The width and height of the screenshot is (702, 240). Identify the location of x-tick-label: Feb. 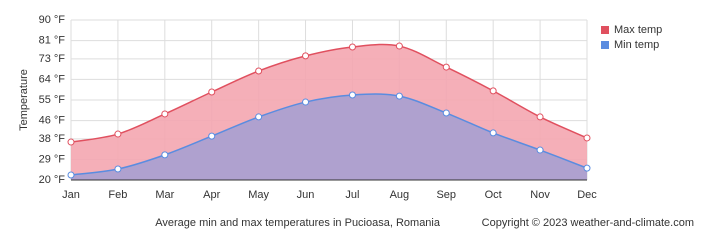
(117, 195).